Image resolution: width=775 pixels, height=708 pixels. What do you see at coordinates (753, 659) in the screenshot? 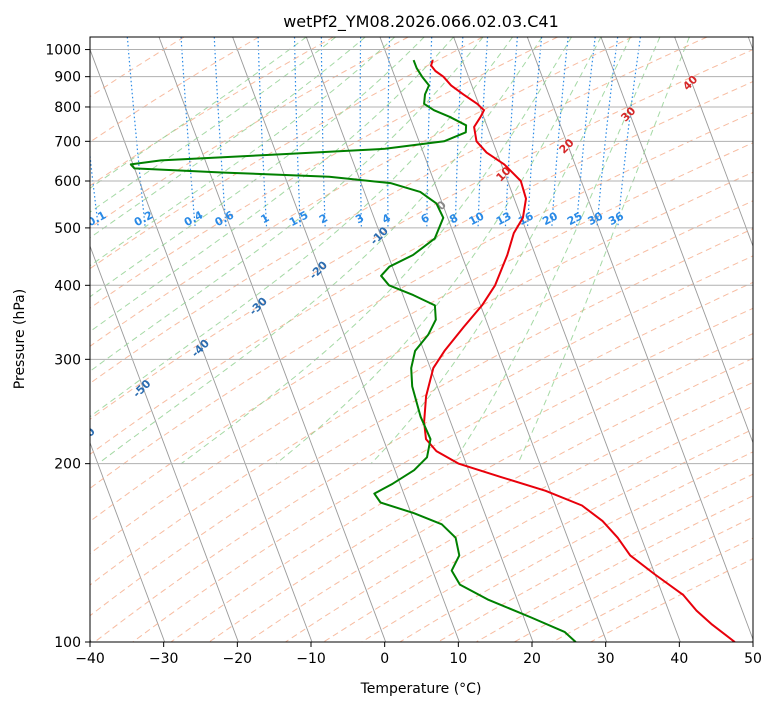
I see `x-tick-label: 50` at bounding box center [753, 659].